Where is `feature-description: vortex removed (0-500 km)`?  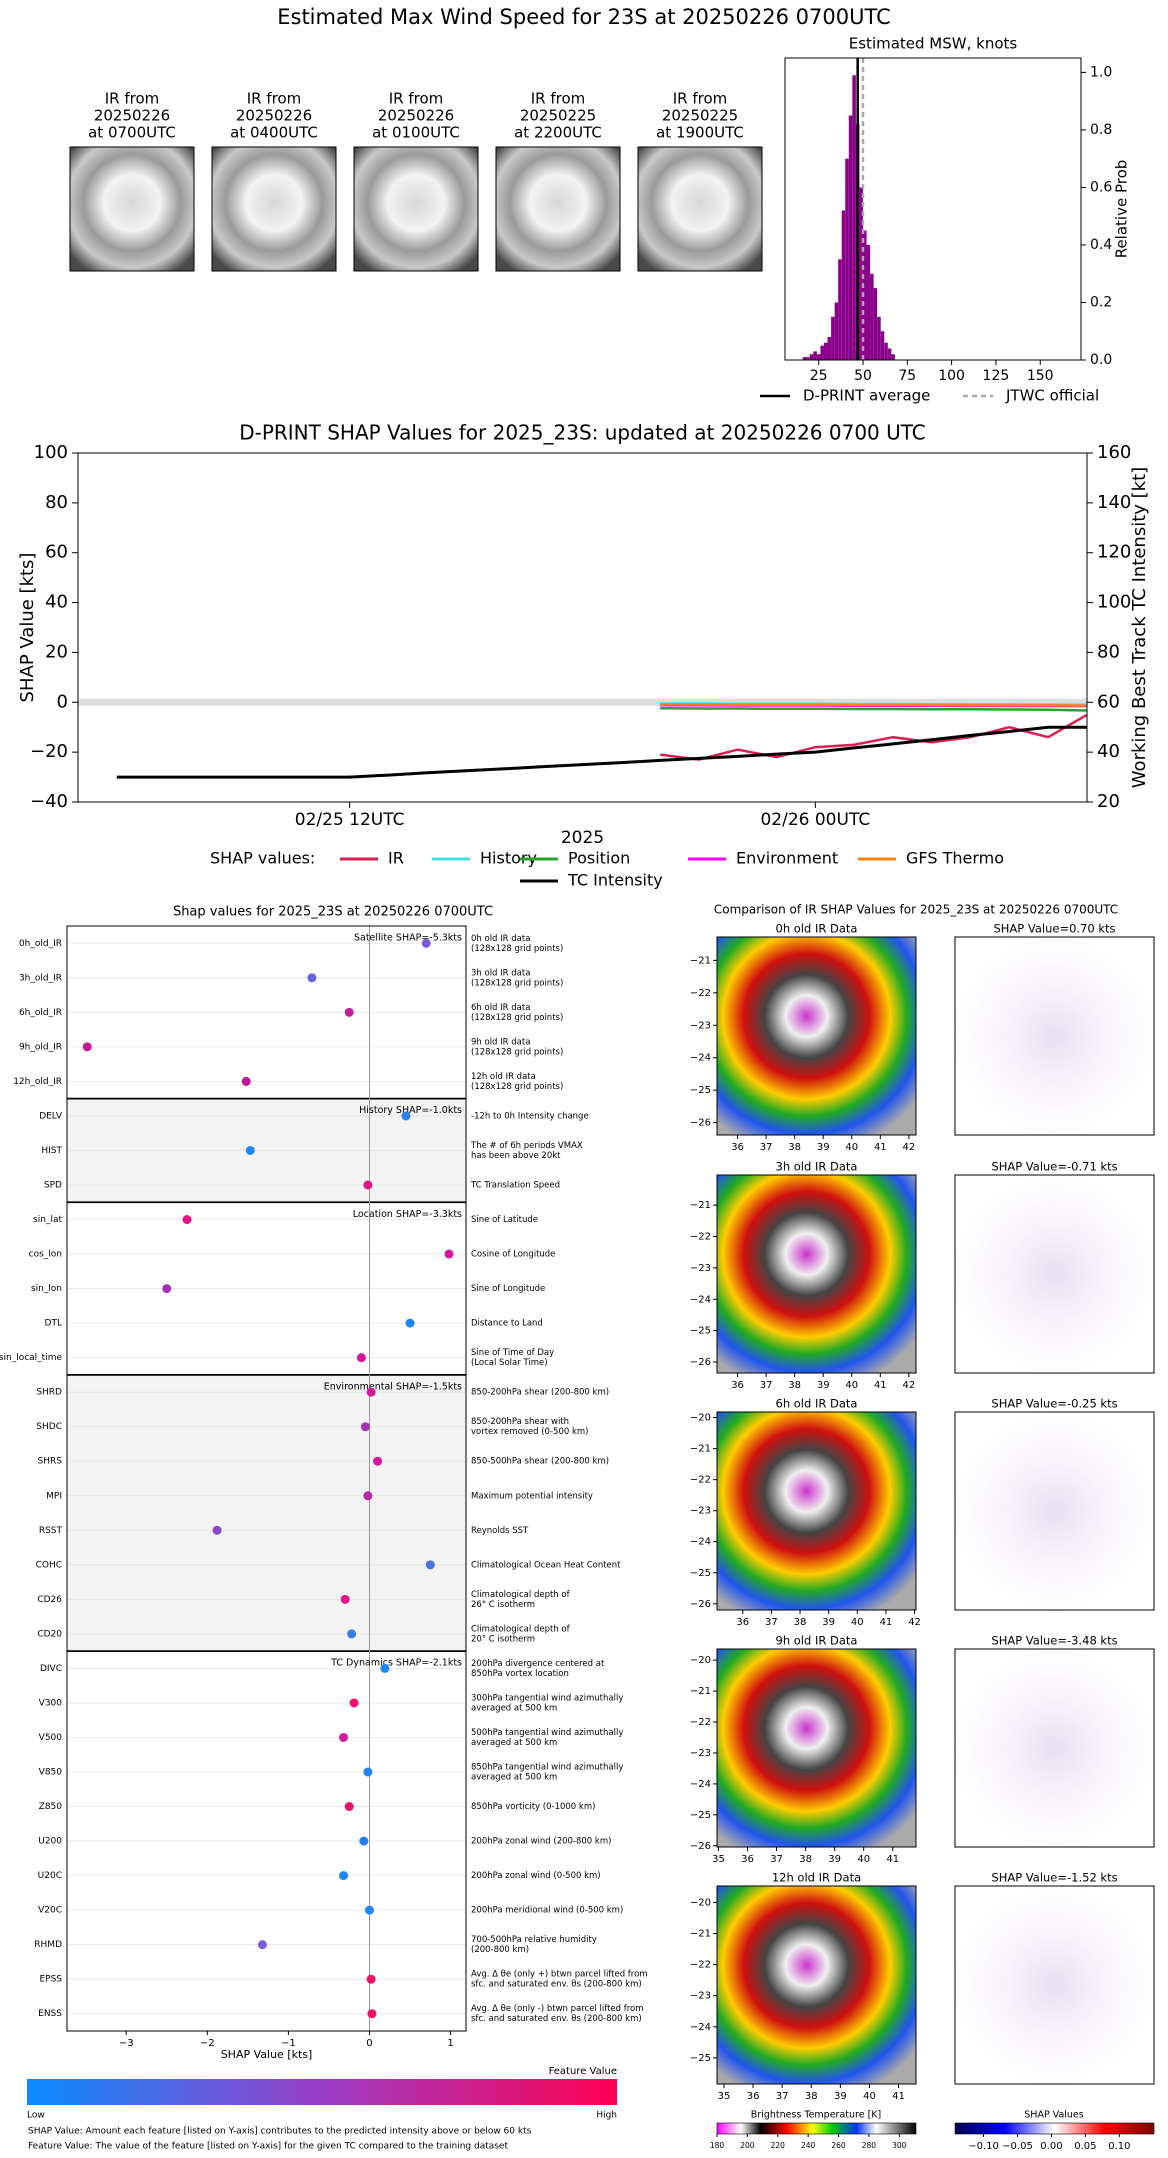 feature-description: vortex removed (0-500 km) is located at coordinates (529, 1432).